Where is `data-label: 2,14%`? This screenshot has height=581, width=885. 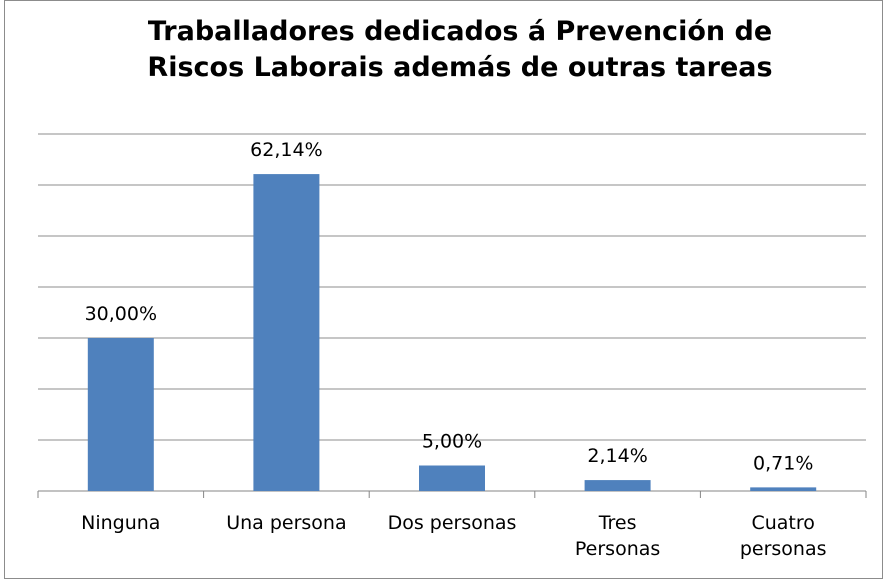
data-label: 2,14% is located at coordinates (617, 456).